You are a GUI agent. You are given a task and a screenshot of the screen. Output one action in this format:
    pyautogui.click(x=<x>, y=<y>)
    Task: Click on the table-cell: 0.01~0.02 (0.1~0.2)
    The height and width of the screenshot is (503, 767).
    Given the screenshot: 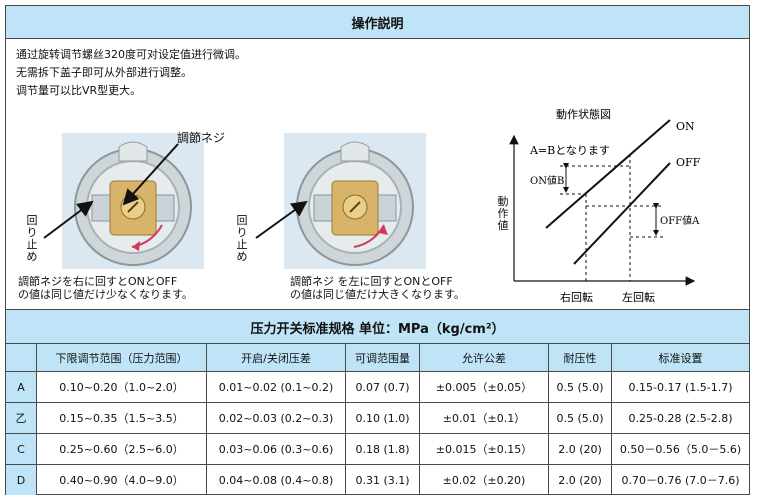 What is the action you would take?
    pyautogui.click(x=276, y=387)
    